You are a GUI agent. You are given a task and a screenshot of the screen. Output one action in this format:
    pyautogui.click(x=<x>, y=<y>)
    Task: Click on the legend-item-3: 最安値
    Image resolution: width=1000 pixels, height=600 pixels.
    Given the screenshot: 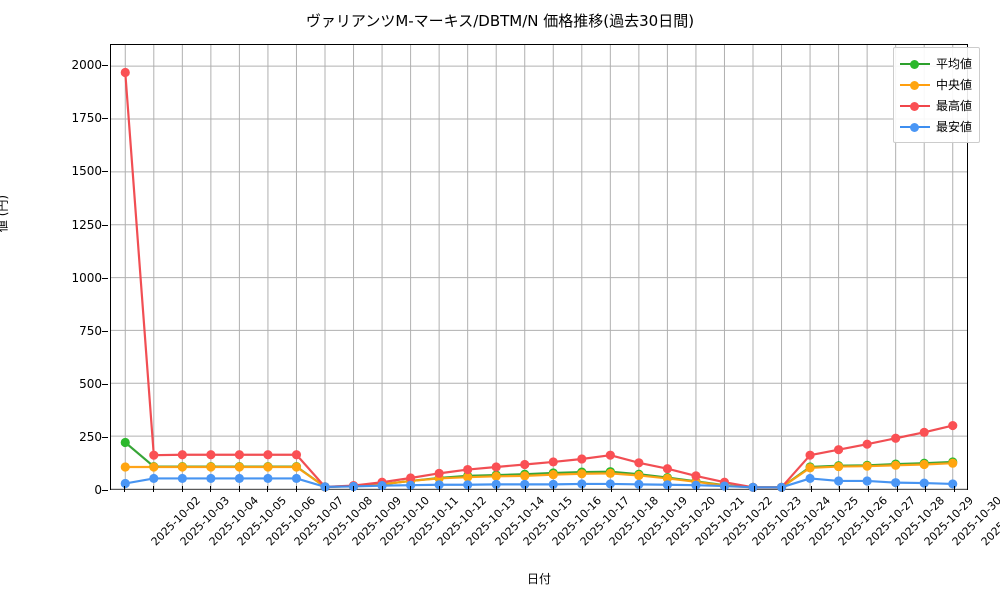 What is the action you would take?
    pyautogui.click(x=936, y=126)
    